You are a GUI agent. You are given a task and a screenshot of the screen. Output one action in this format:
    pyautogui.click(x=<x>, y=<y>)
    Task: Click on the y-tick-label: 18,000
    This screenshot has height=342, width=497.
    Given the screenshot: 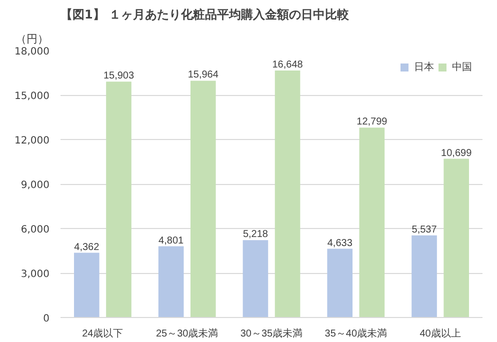 What is the action you would take?
    pyautogui.click(x=32, y=52)
    